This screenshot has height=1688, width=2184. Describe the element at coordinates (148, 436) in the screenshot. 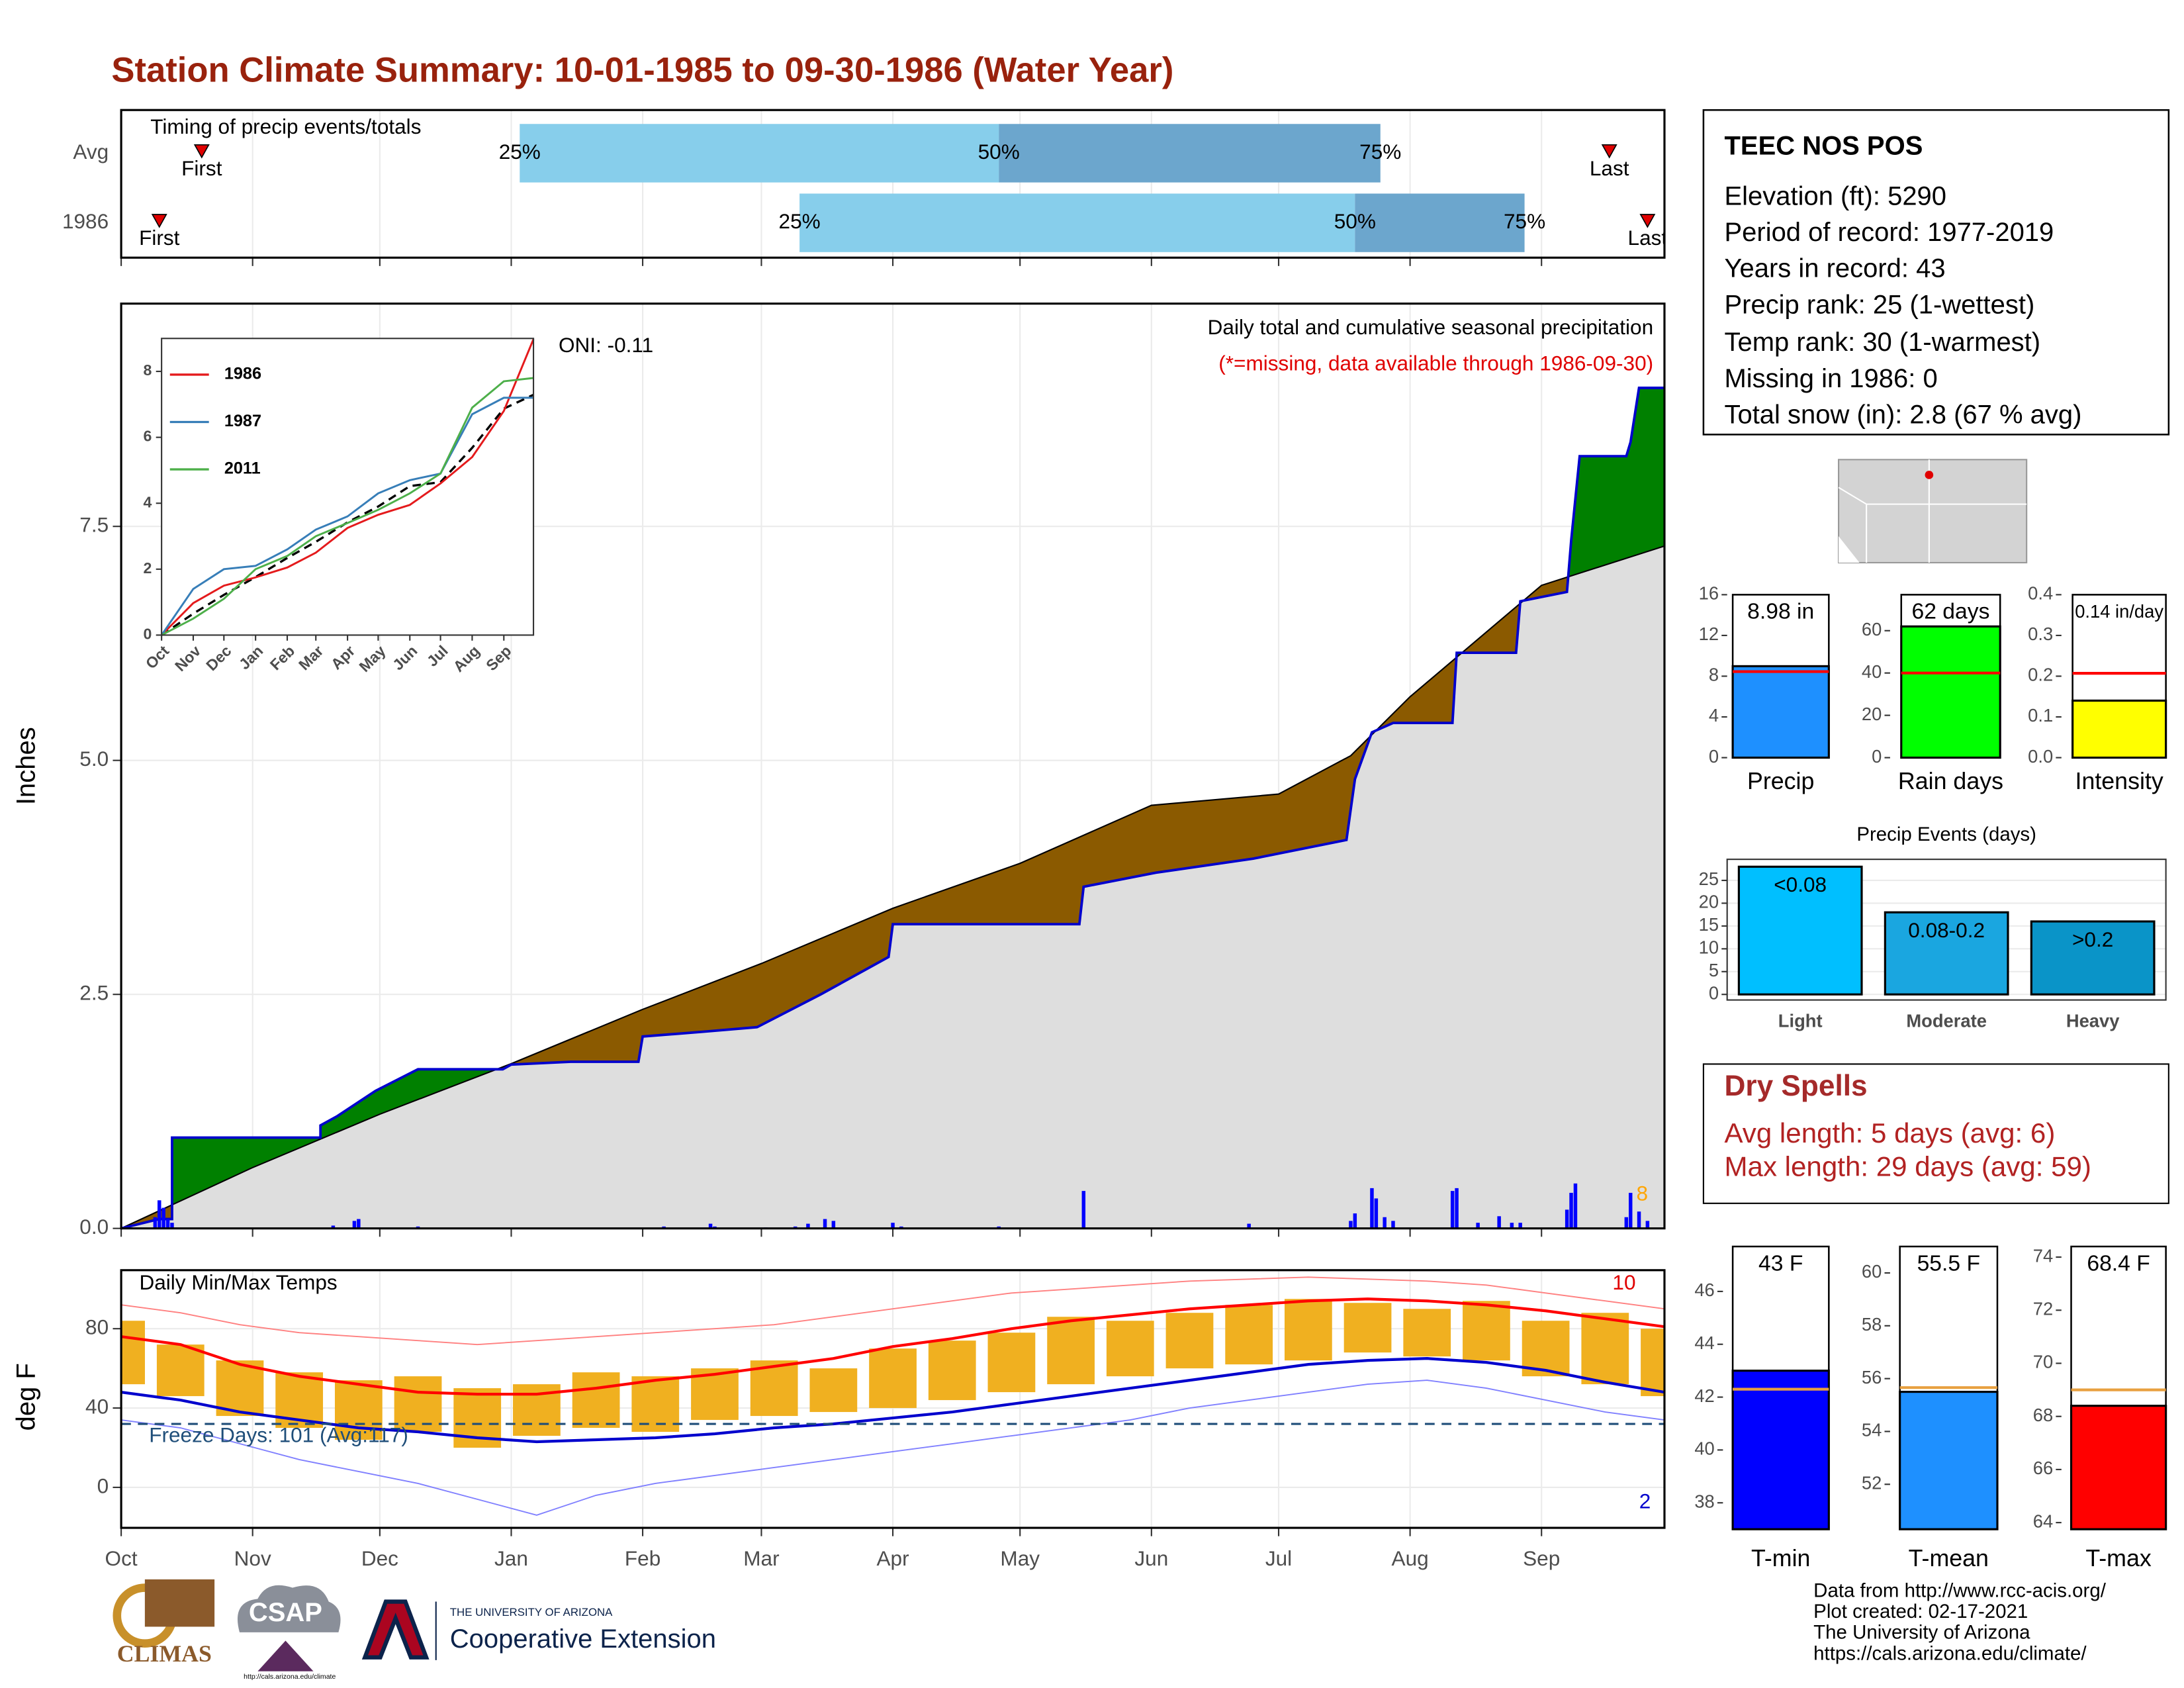

I see `y-tick-label: 6` at that location.